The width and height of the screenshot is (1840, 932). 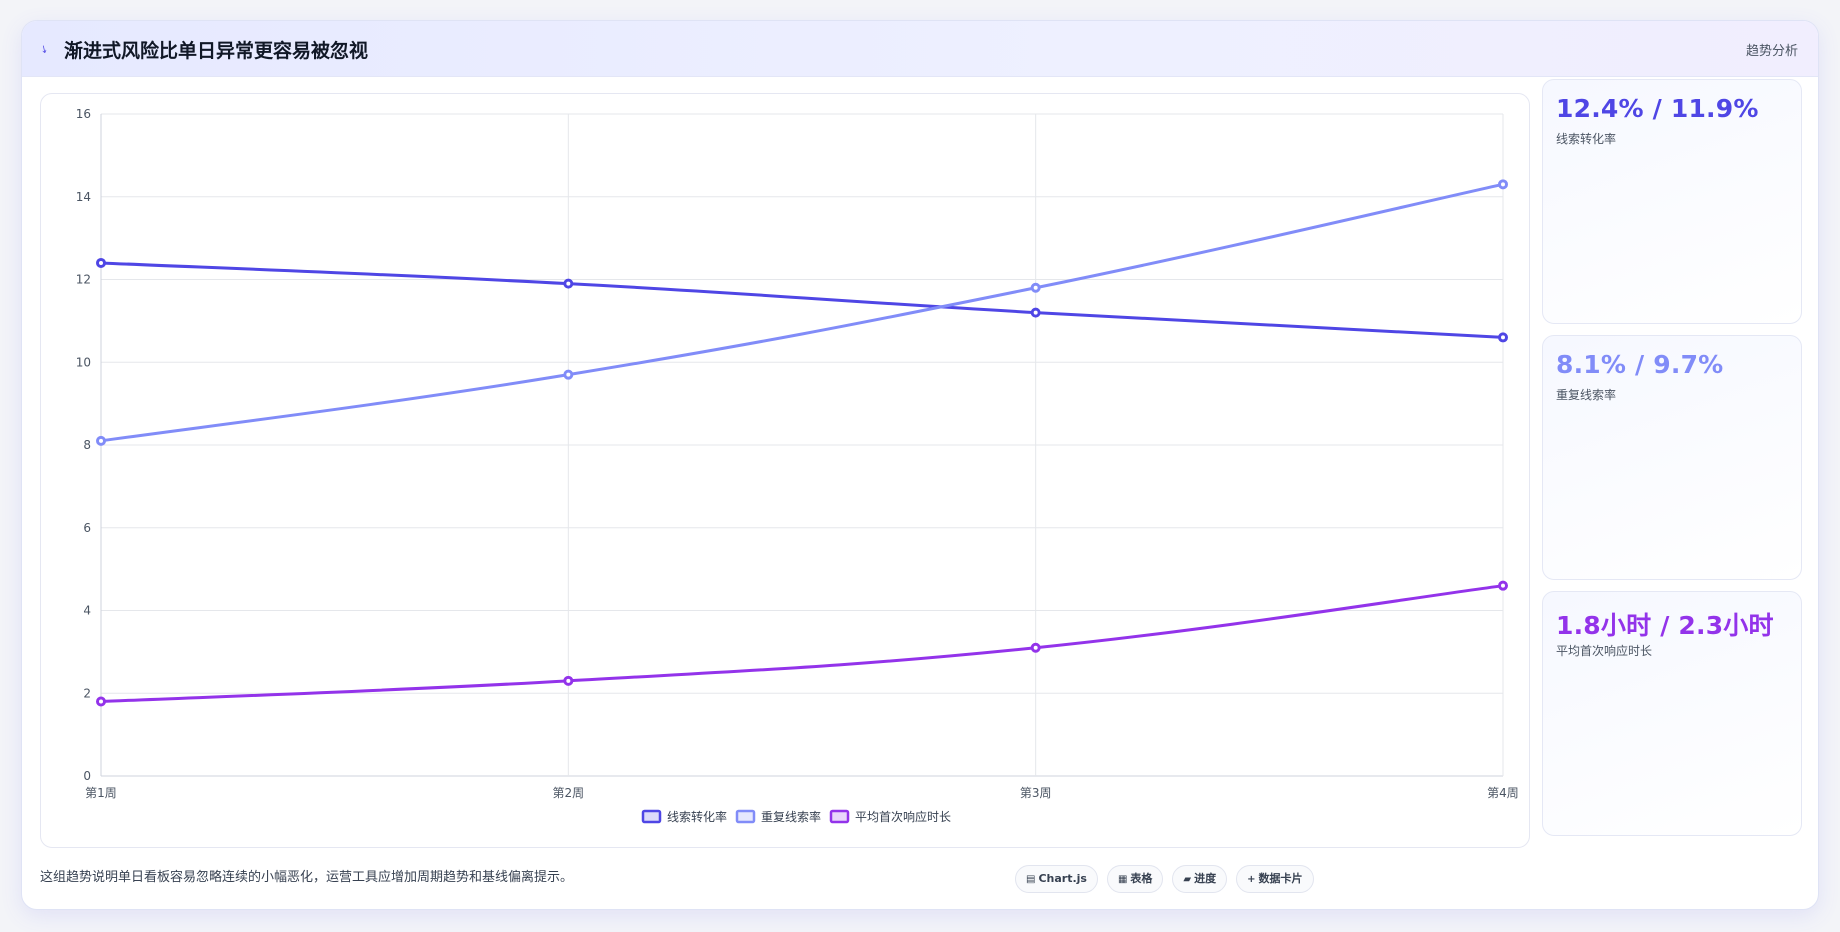 I want to click on y-tick-label: 16, so click(x=83, y=114).